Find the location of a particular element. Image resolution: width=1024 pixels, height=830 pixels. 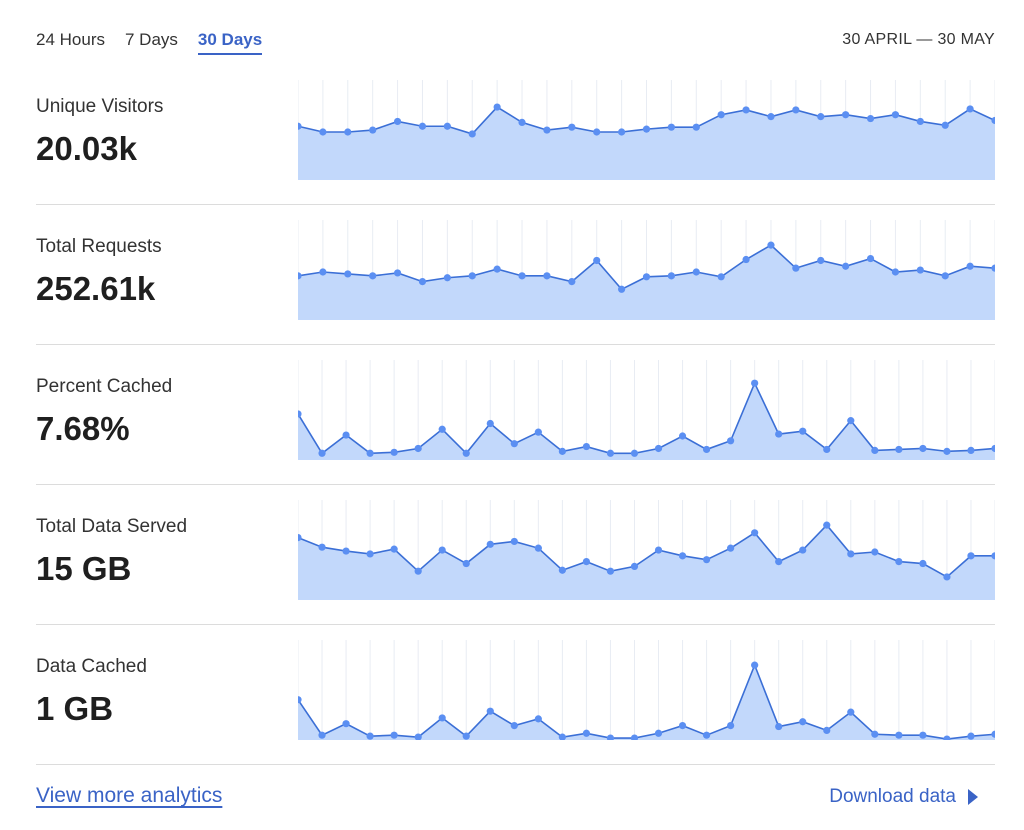

tab-30-days: 30 Days is located at coordinates (230, 42).